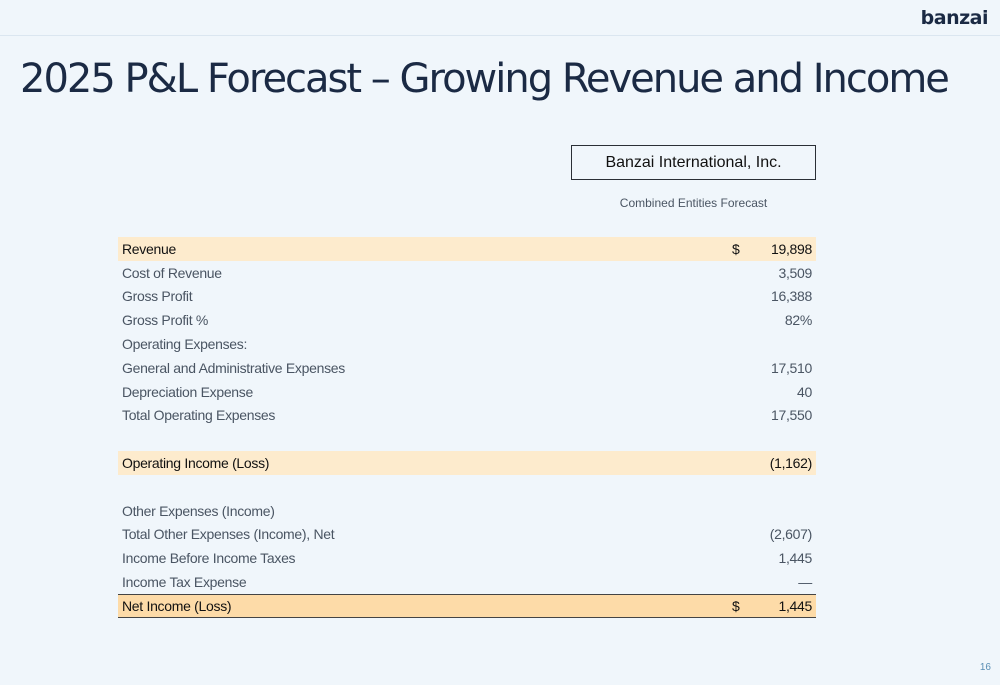 The width and height of the screenshot is (1000, 685). What do you see at coordinates (795, 272) in the screenshot?
I see `row-value: 3,509` at bounding box center [795, 272].